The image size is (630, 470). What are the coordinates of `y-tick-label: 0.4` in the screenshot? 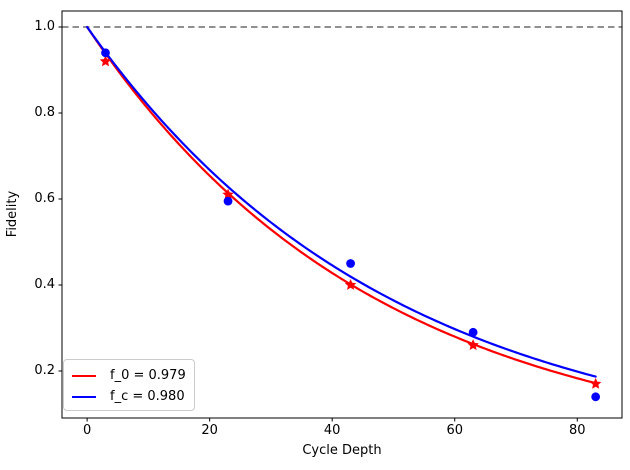 It's located at (44, 284).